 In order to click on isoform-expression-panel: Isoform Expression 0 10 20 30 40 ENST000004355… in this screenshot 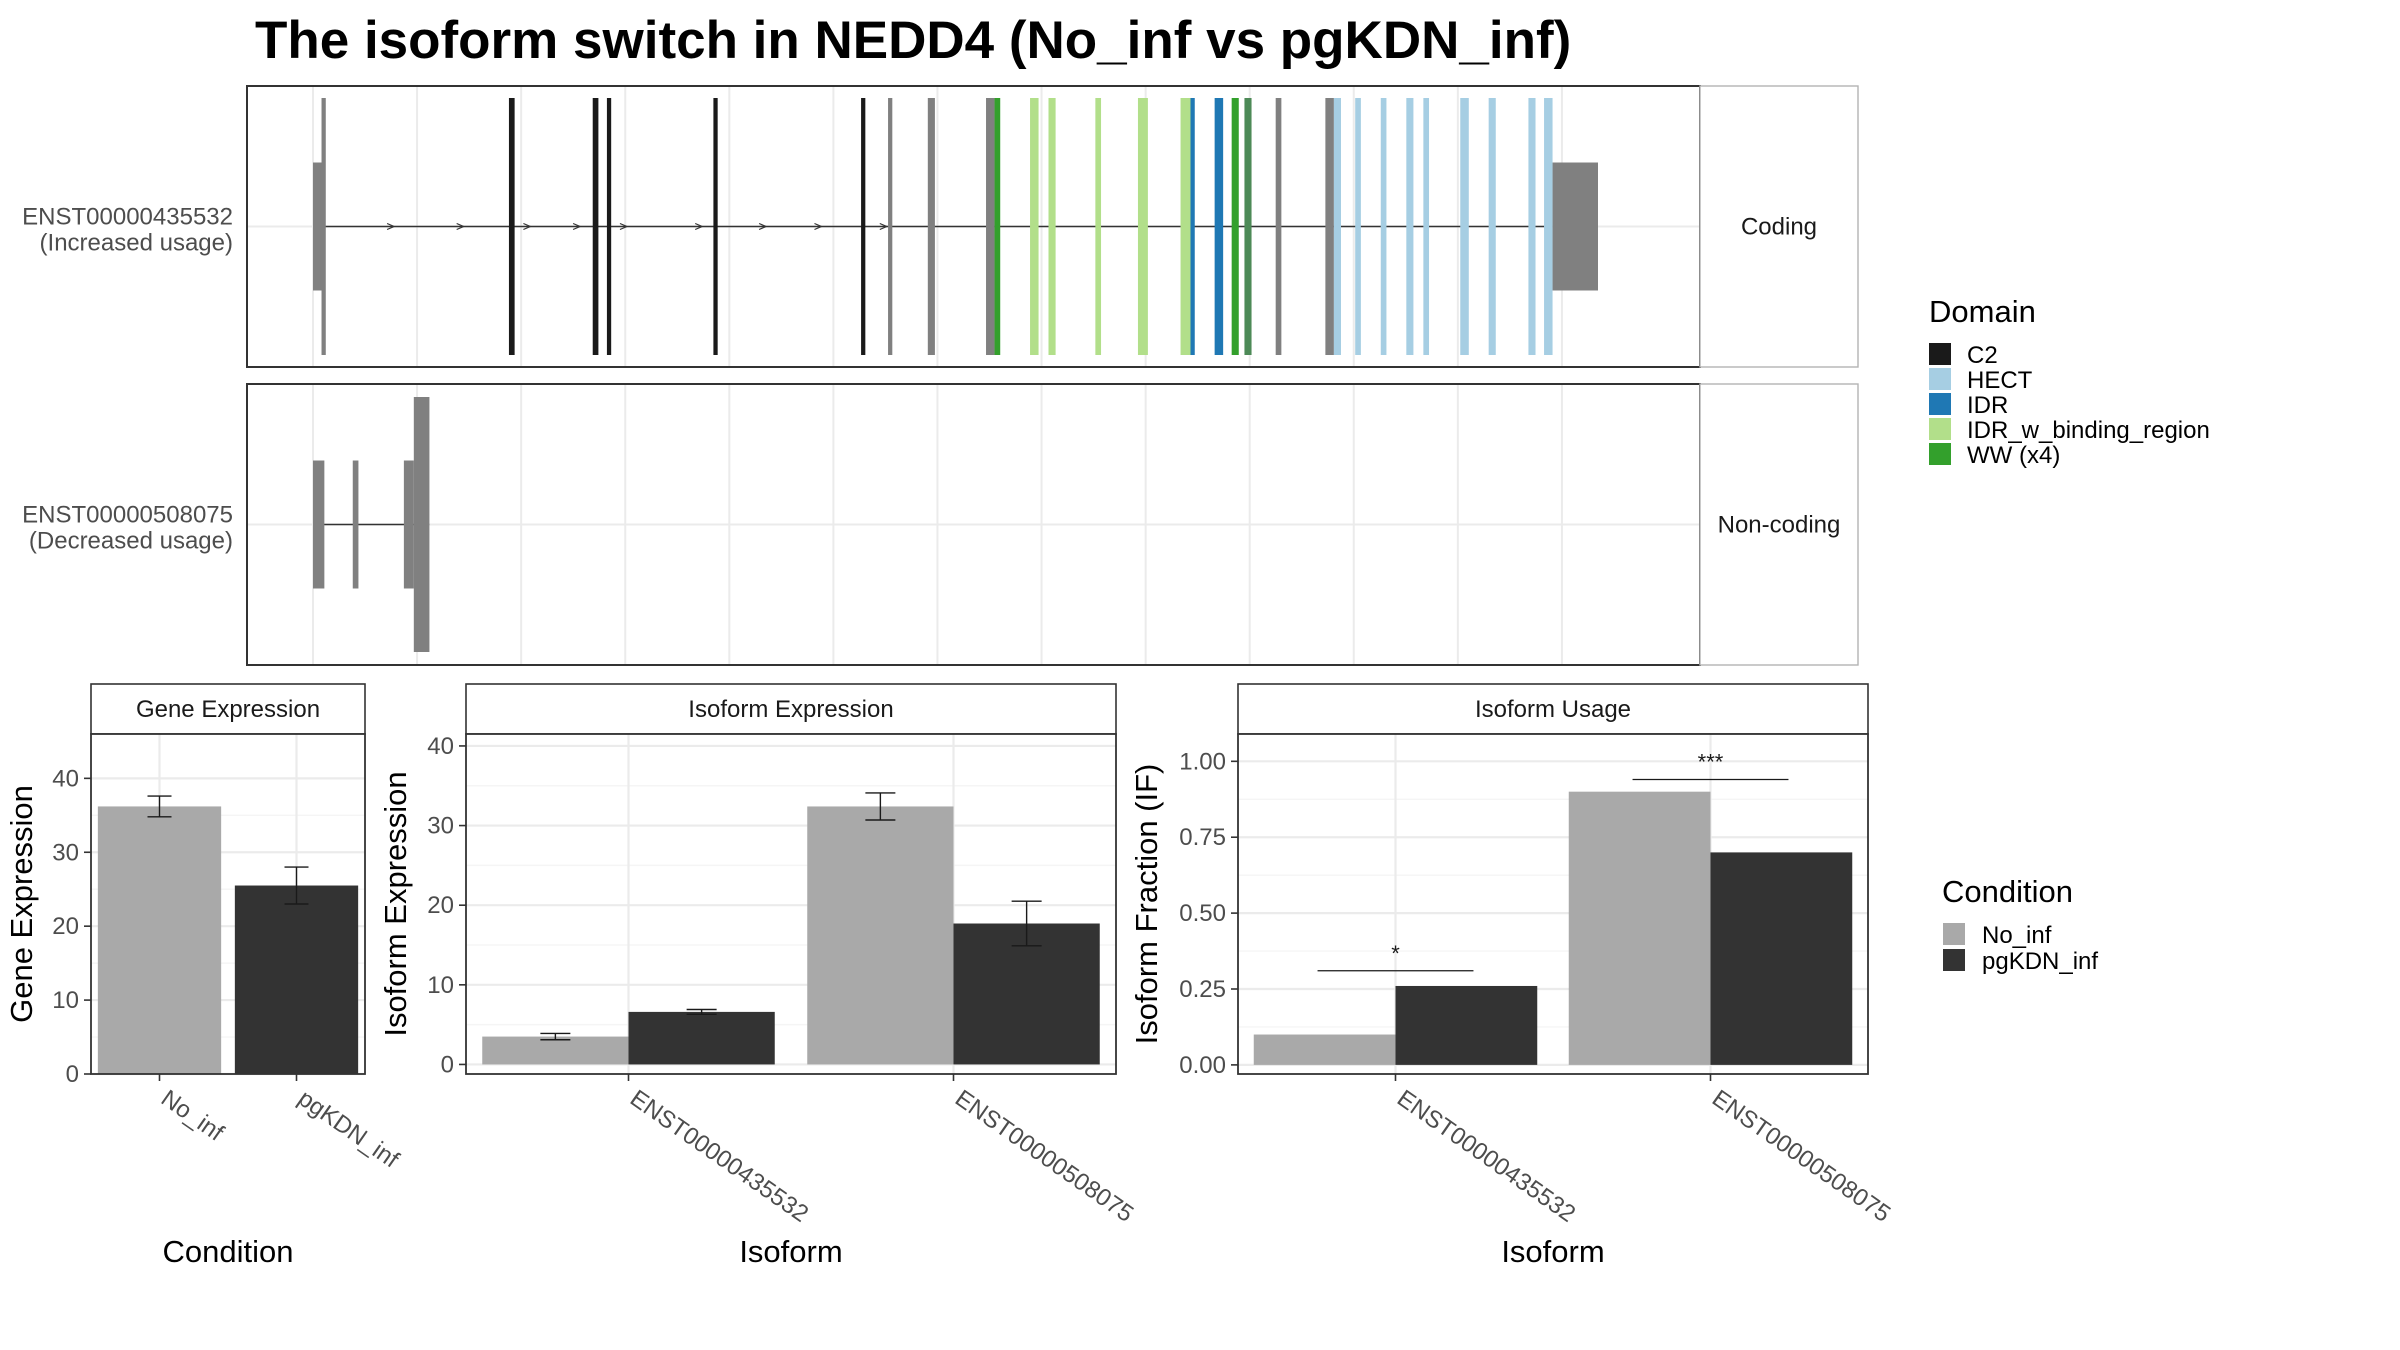, I will do `click(758, 976)`.